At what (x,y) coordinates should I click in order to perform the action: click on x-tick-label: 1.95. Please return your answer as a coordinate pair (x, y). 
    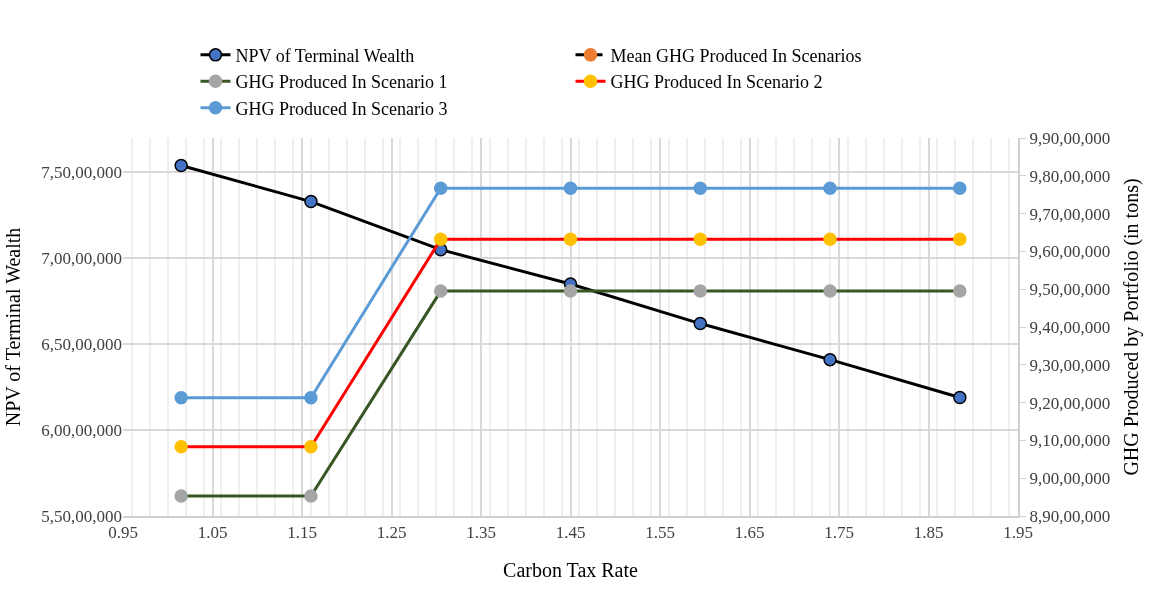
    Looking at the image, I should click on (1018, 533).